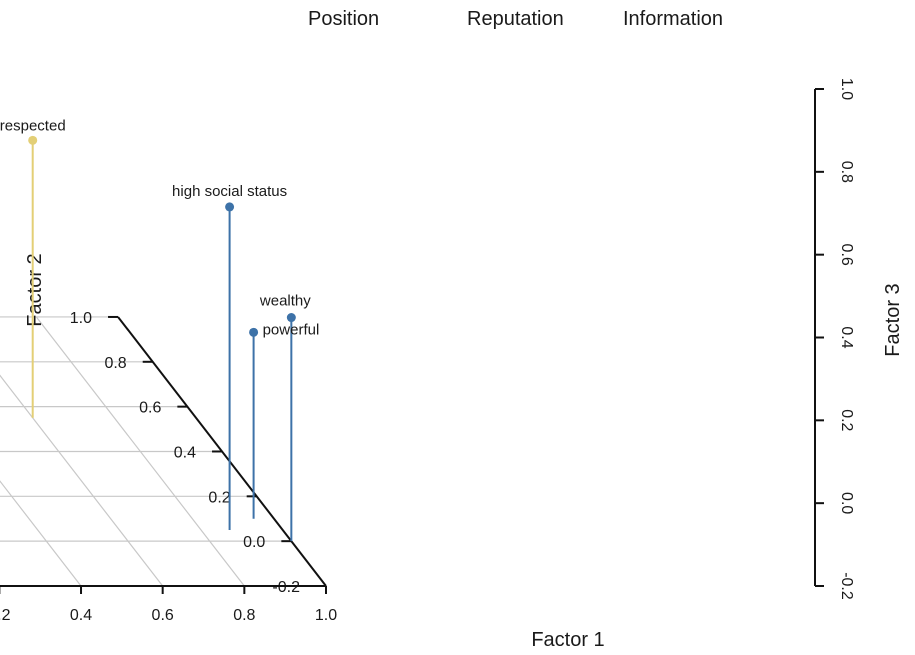 The height and width of the screenshot is (655, 915). I want to click on point-label-wealthy: wealthy, so click(285, 301).